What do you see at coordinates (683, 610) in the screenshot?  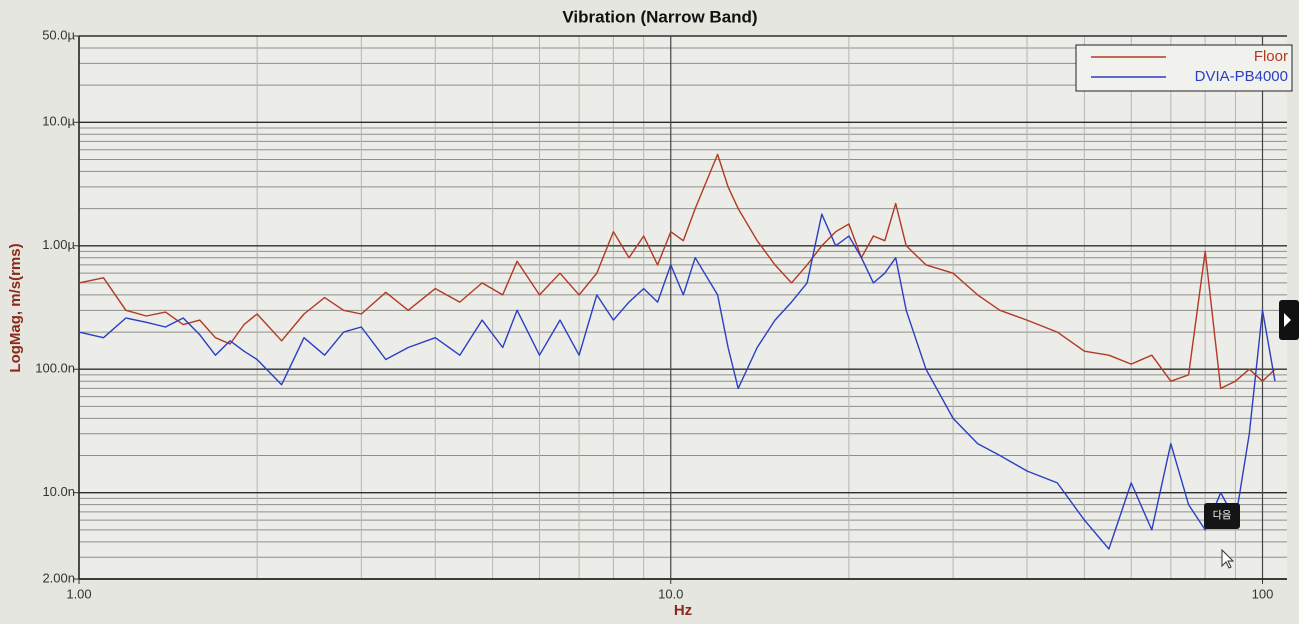 I see `x-axis-title: Hz` at bounding box center [683, 610].